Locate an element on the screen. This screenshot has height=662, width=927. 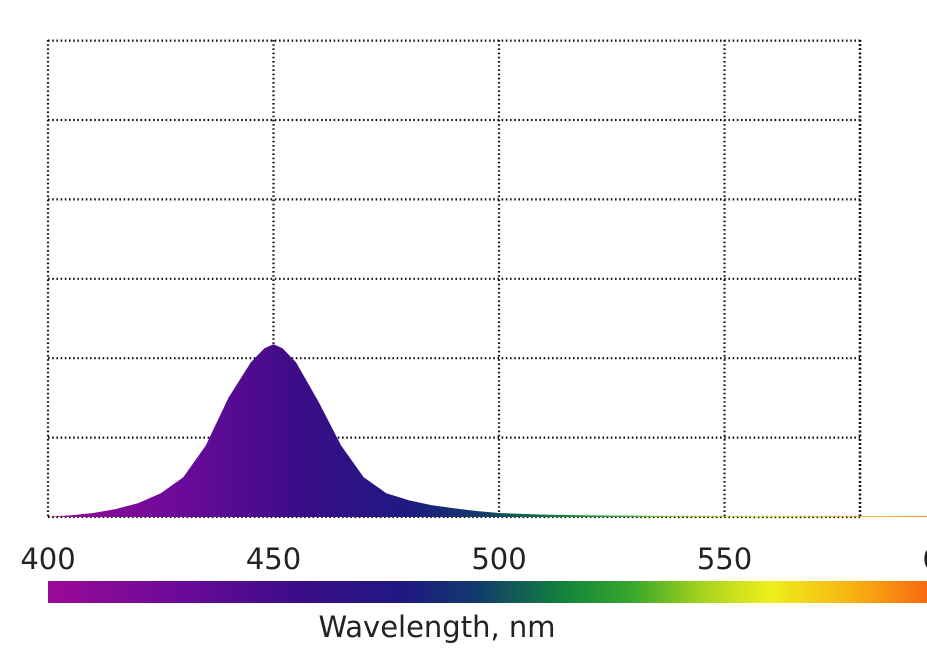
x-tick-label: 500 is located at coordinates (498, 559).